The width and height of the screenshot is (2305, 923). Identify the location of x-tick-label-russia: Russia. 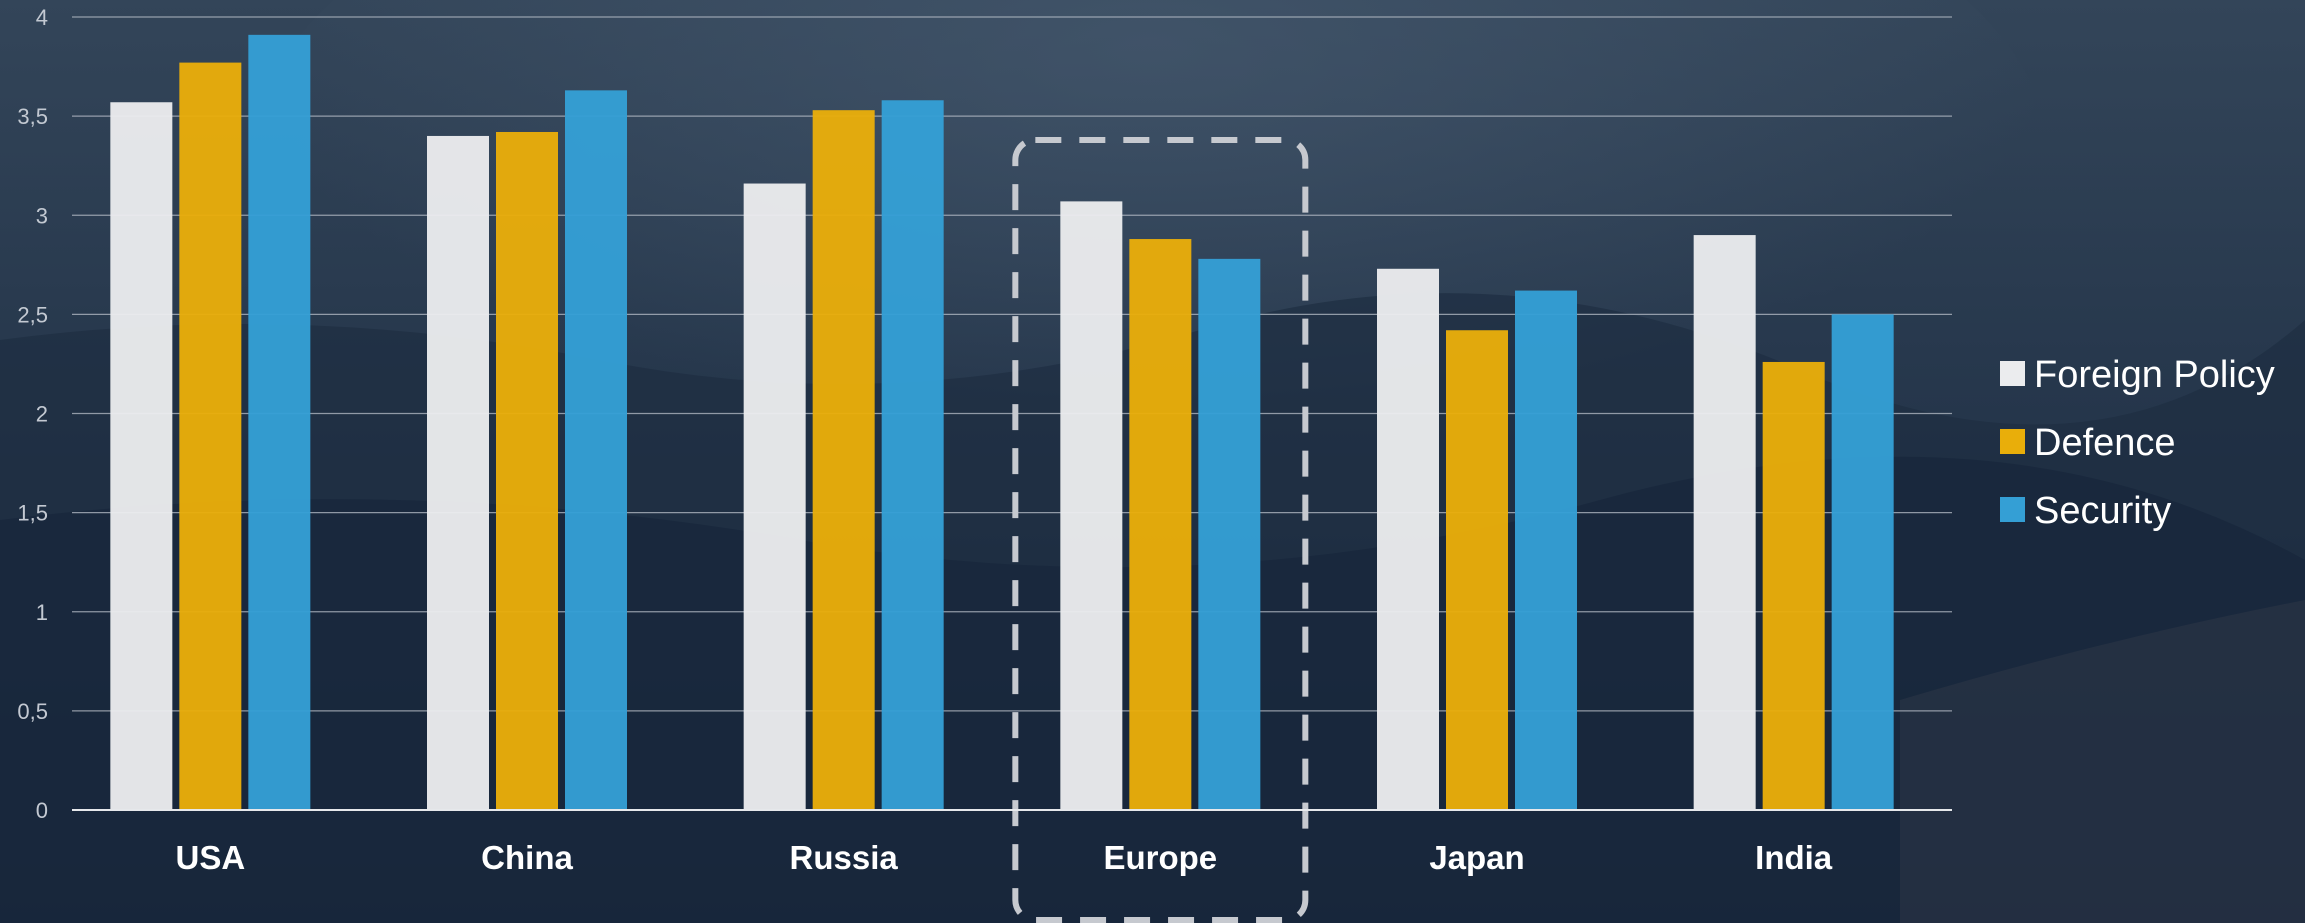
(844, 857).